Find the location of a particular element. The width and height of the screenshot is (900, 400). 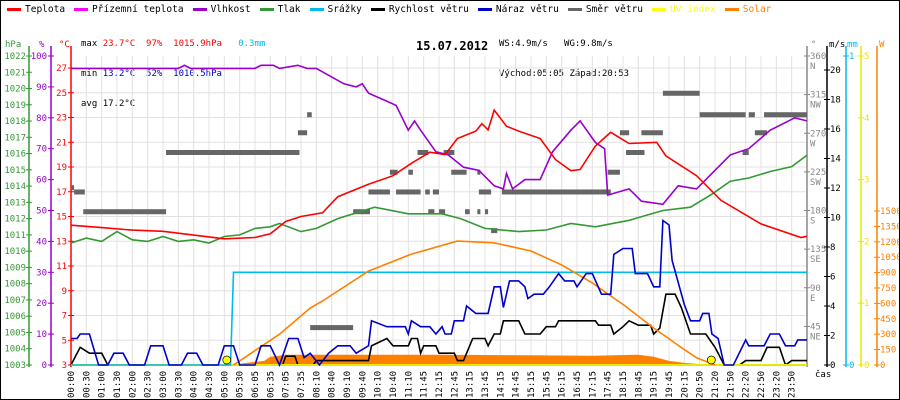

wind-axis-tick-label: 14 is located at coordinates (835, 160).